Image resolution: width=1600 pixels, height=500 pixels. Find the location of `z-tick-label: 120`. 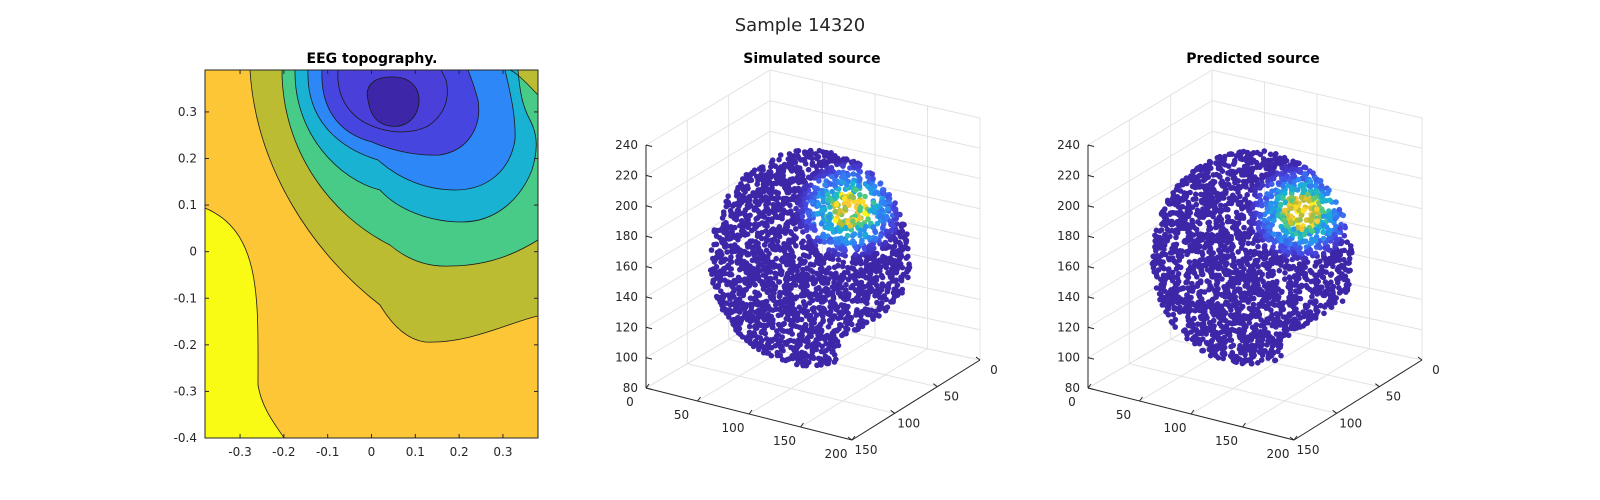

z-tick-label: 120 is located at coordinates (1068, 327).